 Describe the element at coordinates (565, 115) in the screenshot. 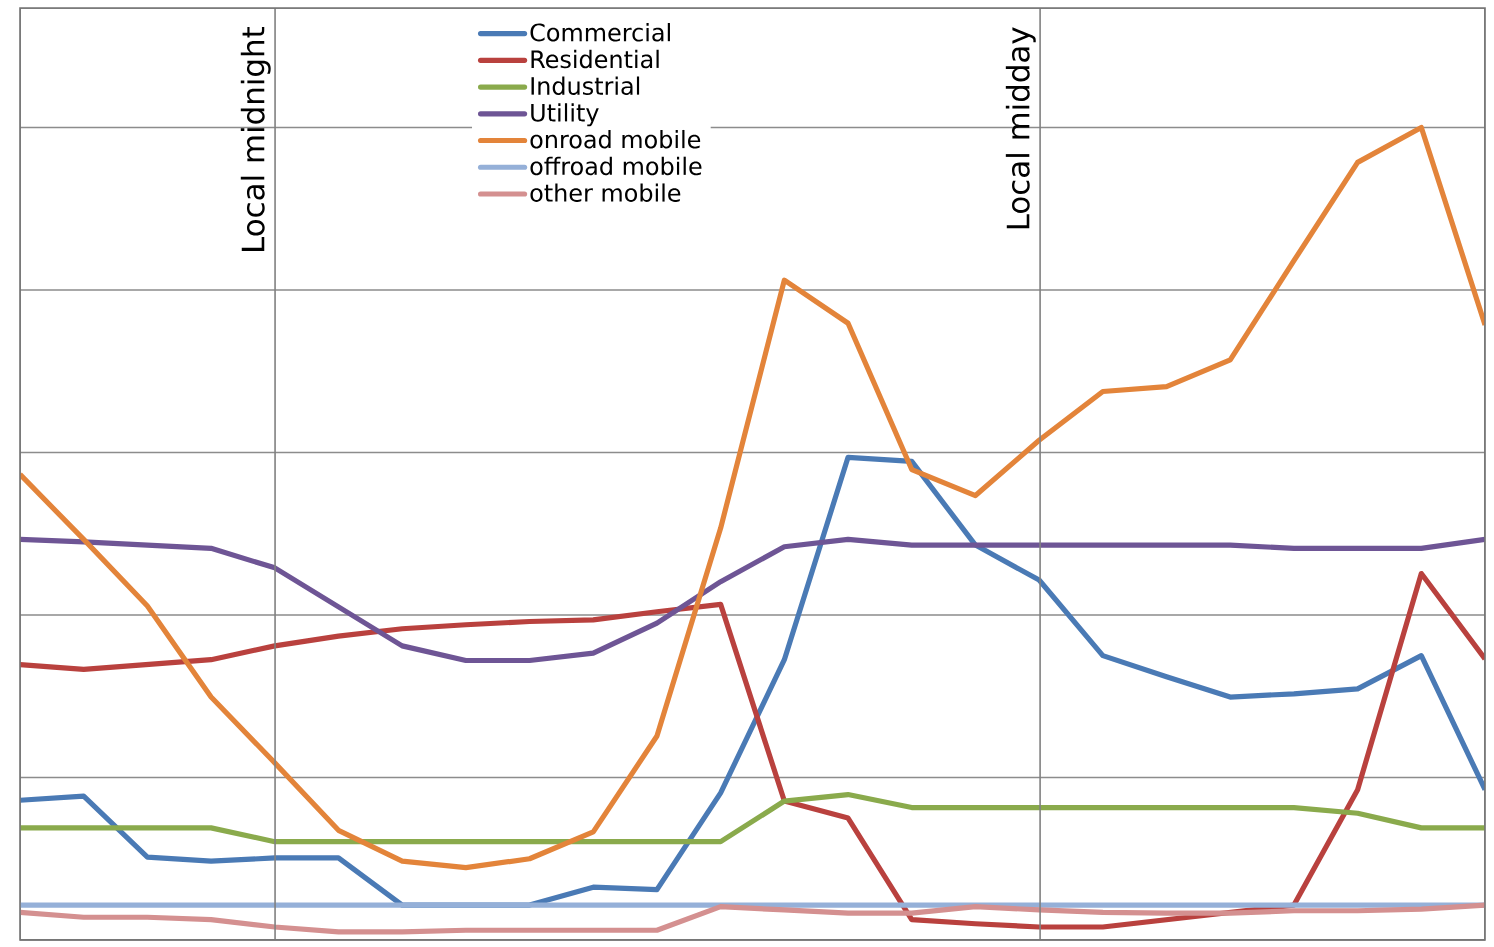

I see `legend-label: Utility` at that location.